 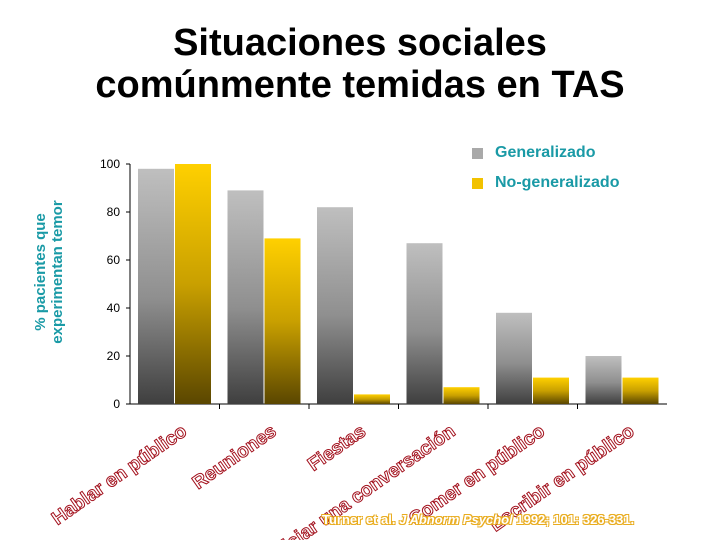 What do you see at coordinates (557, 182) in the screenshot?
I see `legend-label-no-generalizado: No-generalizado` at bounding box center [557, 182].